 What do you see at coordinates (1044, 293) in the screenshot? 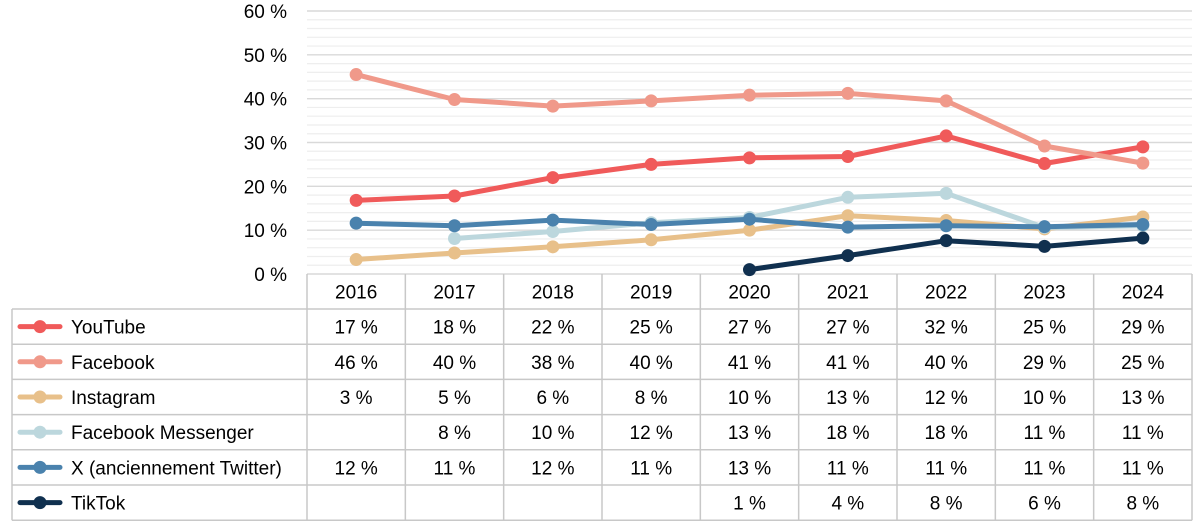
I see `x-category-label: 2023` at bounding box center [1044, 293].